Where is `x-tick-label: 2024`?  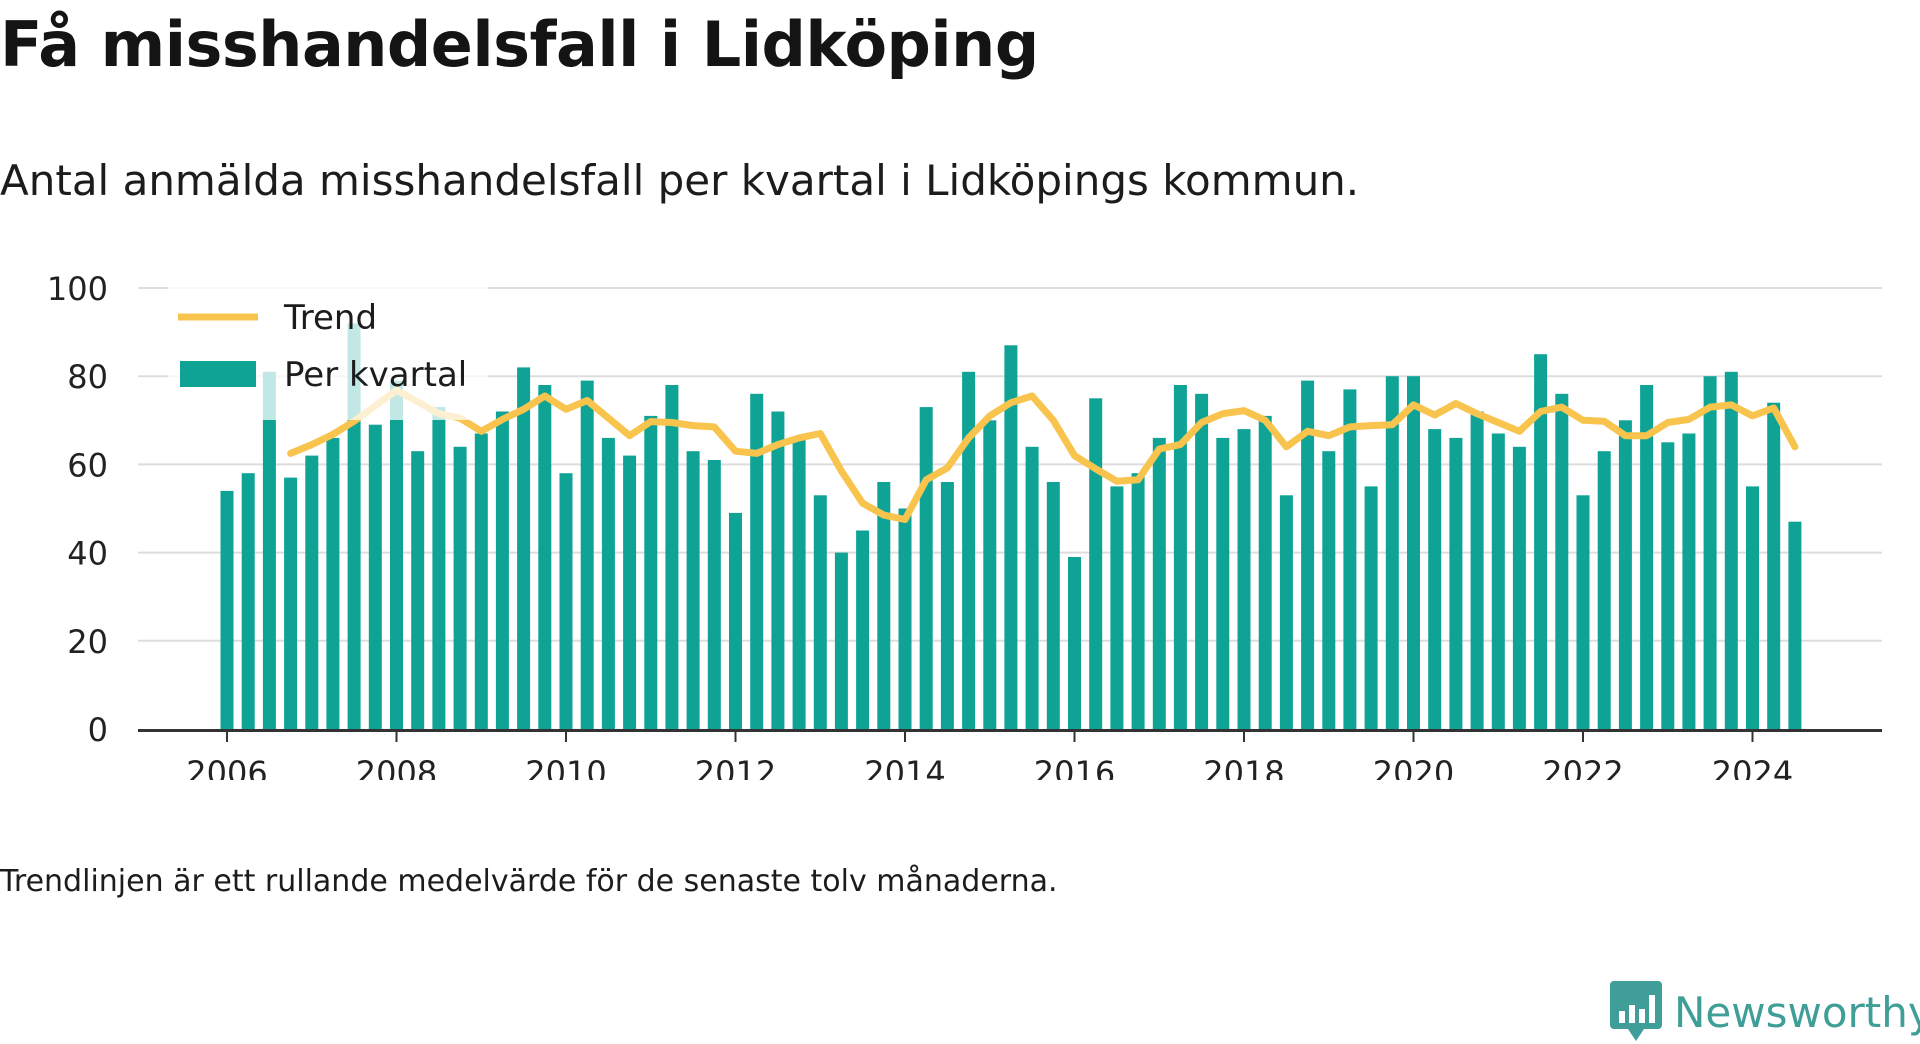 x-tick-label: 2024 is located at coordinates (1752, 767).